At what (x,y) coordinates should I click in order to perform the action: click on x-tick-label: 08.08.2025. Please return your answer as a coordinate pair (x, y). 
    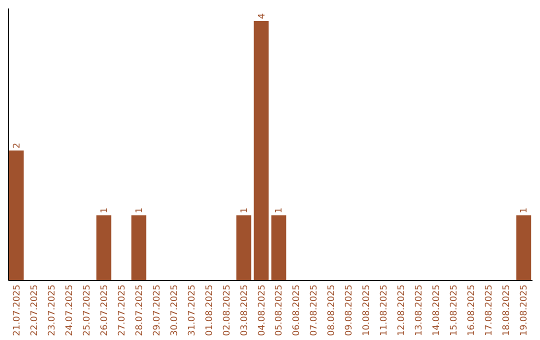
    Looking at the image, I should click on (332, 310).